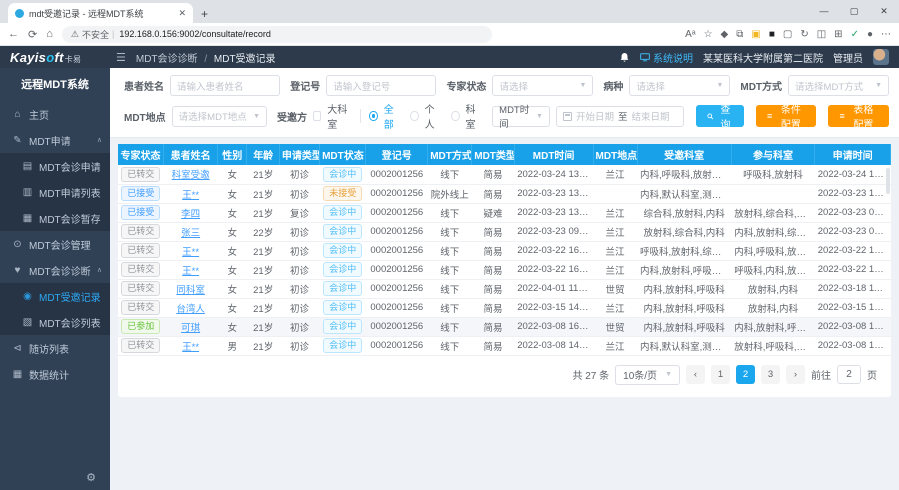 This screenshot has width=899, height=490. What do you see at coordinates (858, 118) in the screenshot?
I see `table-config-button: ≡ 表格配置` at bounding box center [858, 118].